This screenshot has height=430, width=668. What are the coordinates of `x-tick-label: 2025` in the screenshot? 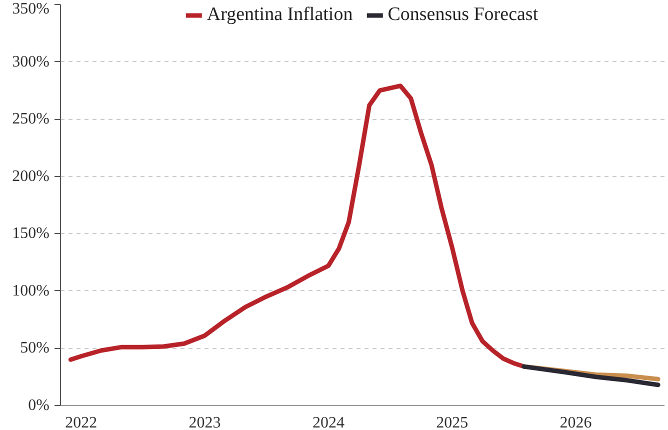 It's located at (452, 422).